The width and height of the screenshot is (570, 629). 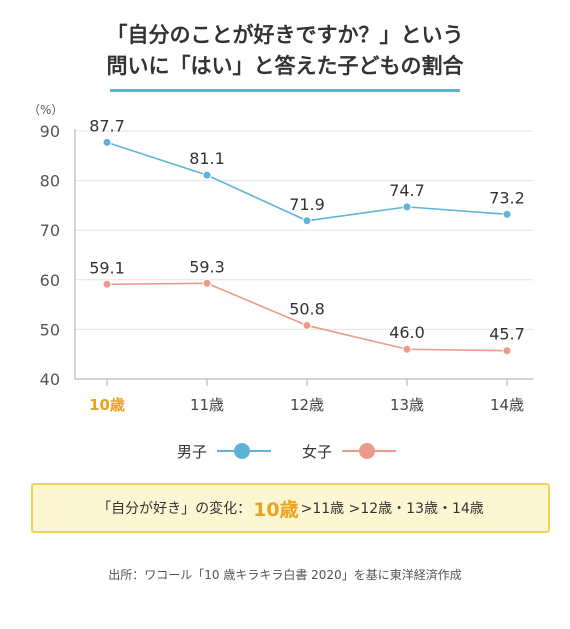 I want to click on title-underline, so click(x=285, y=90).